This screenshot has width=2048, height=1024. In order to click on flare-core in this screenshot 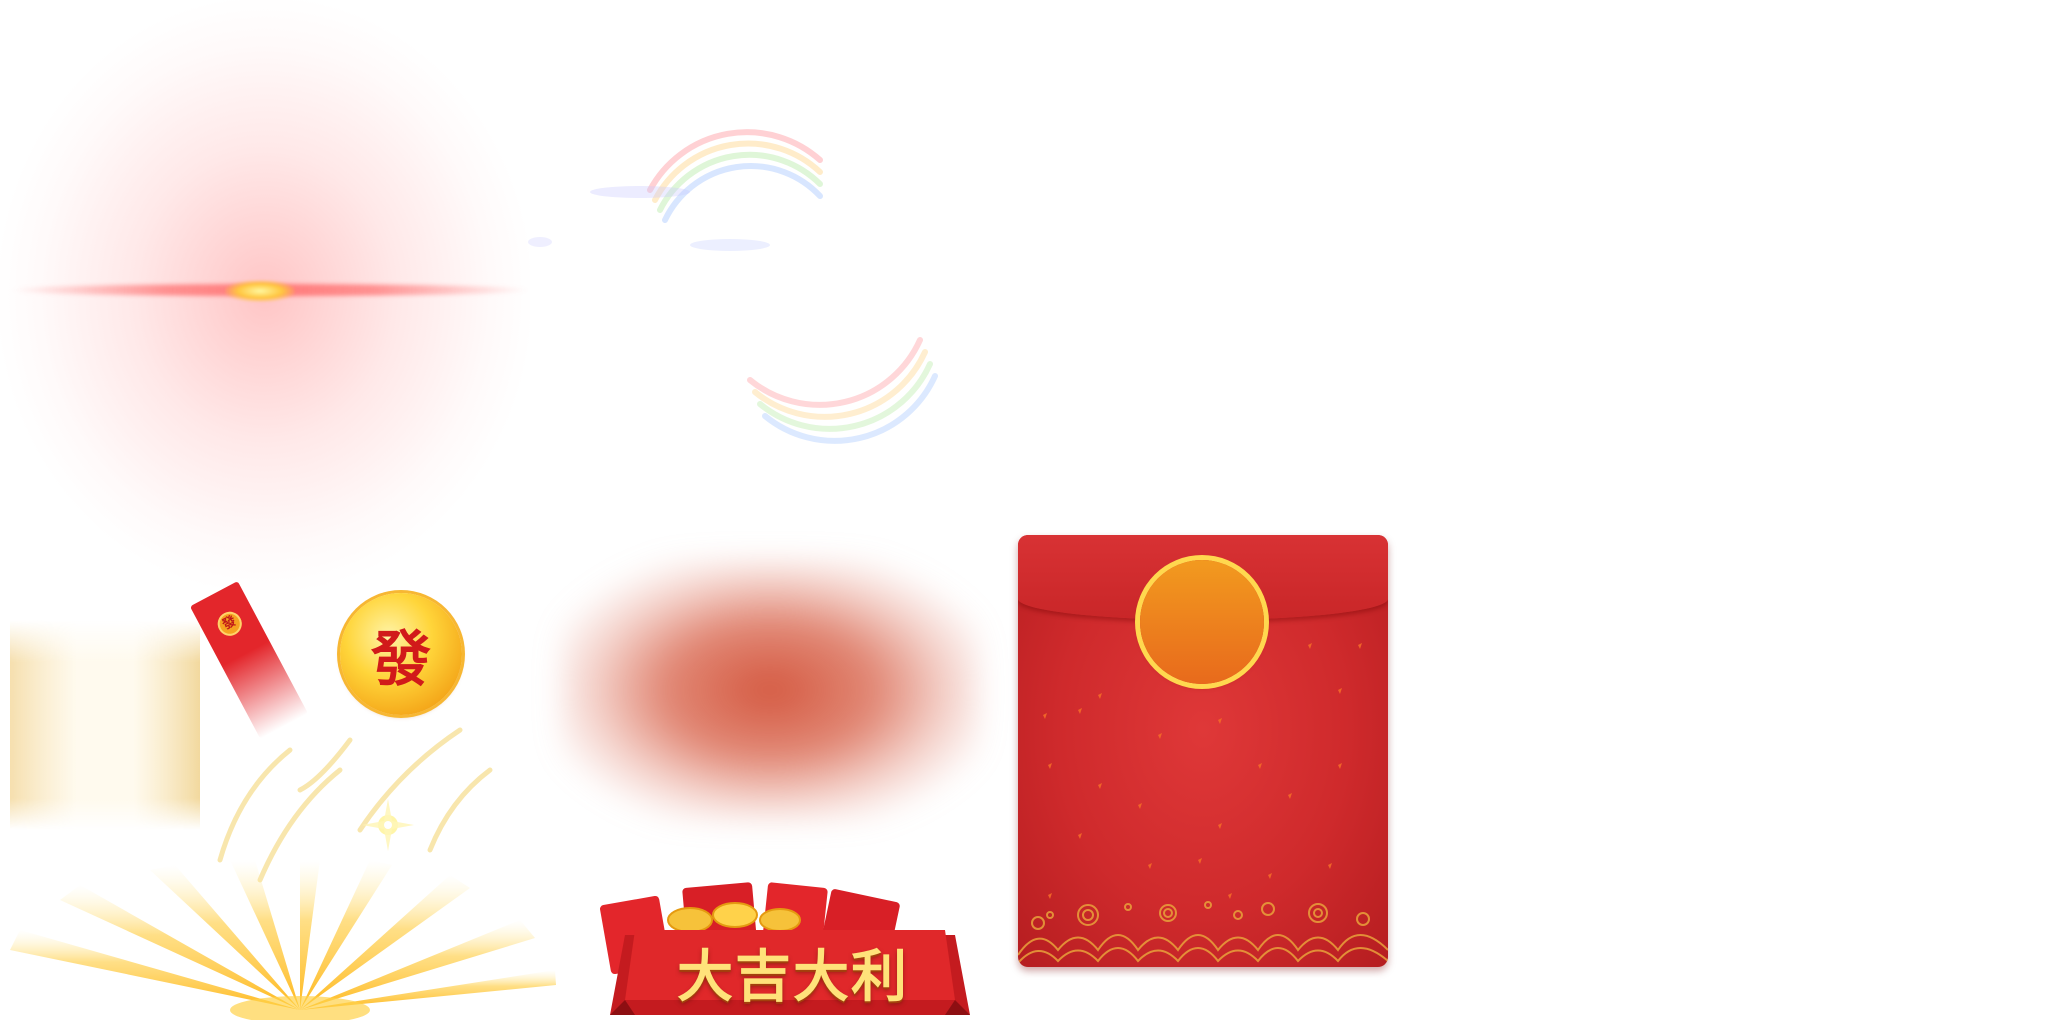, I will do `click(260, 291)`.